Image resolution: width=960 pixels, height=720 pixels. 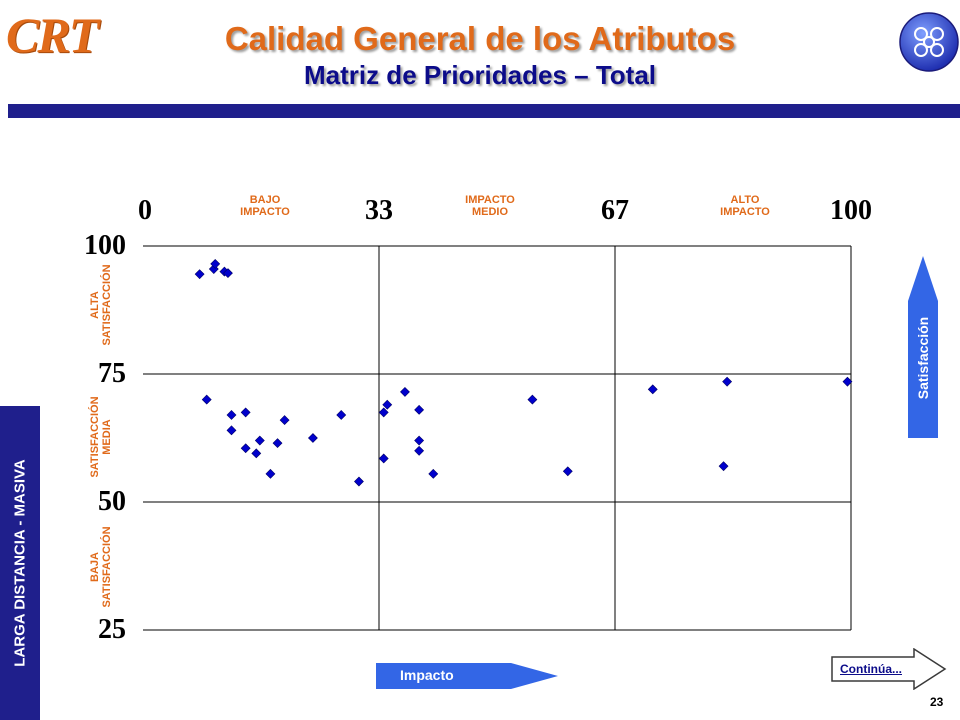 I want to click on zone-bajo-impacto: BAJO IMPACTO, so click(x=265, y=206).